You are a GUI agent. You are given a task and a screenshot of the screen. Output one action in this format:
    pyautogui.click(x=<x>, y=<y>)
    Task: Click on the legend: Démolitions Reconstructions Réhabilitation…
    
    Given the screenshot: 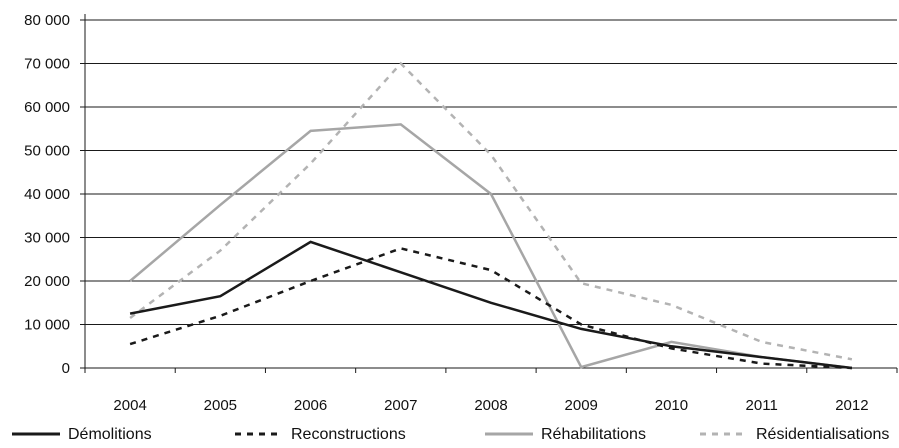 What is the action you would take?
    pyautogui.click(x=450, y=434)
    